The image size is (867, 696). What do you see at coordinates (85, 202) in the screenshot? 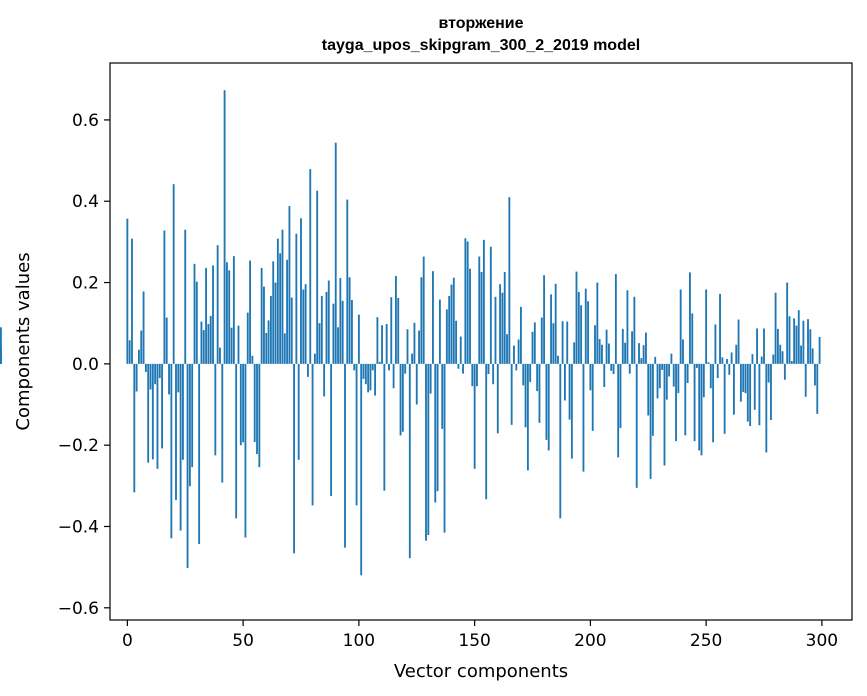
I see `y-tick-label: 0.4` at bounding box center [85, 202].